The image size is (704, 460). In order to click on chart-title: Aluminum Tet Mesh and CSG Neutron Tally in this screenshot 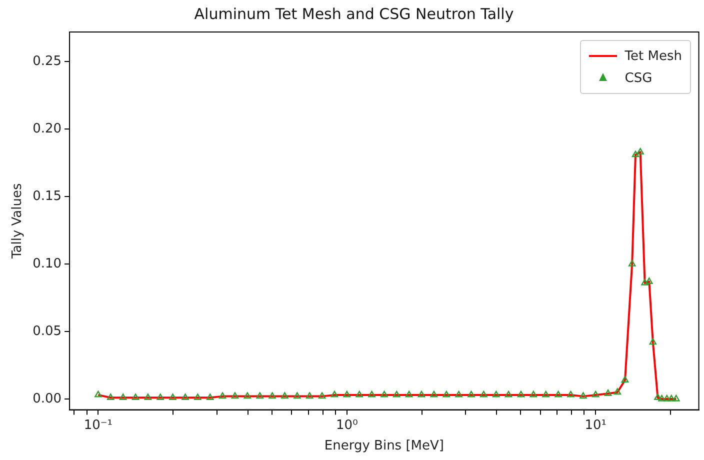, I will do `click(354, 13)`.